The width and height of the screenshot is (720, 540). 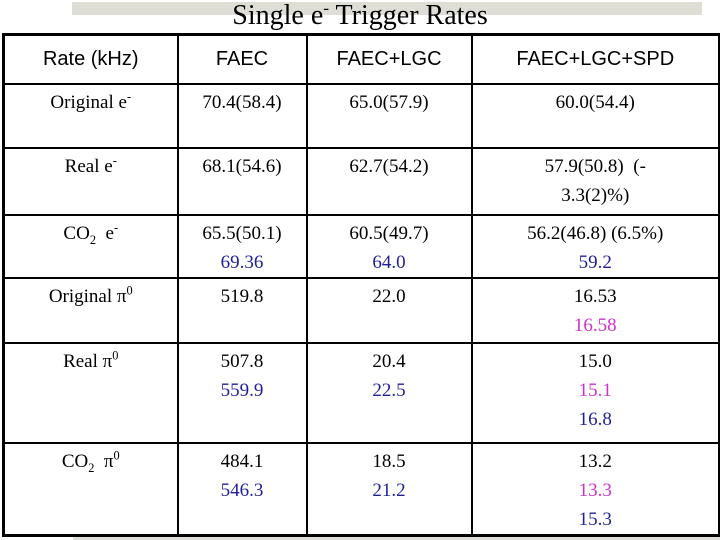 I want to click on cell-value: 22.0, so click(x=389, y=296).